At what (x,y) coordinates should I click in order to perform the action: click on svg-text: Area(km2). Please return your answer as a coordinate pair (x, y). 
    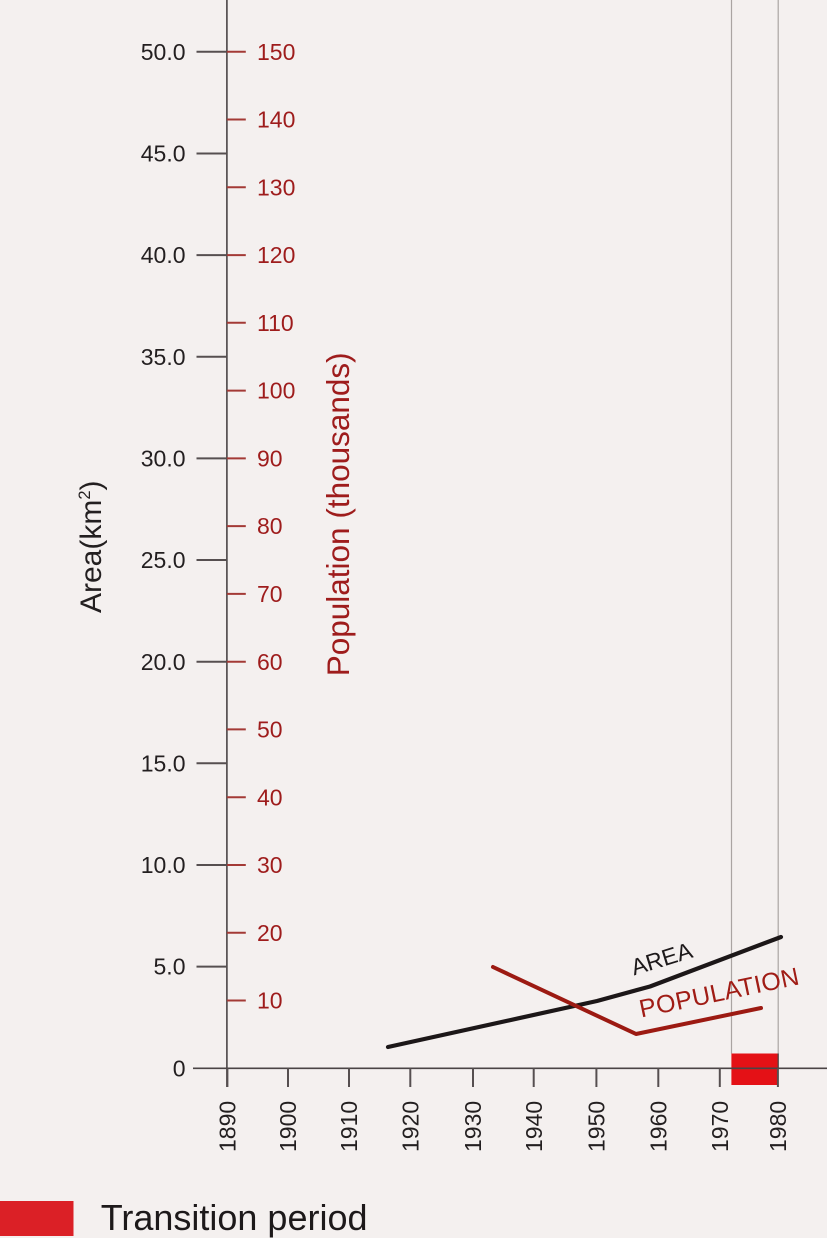
    Looking at the image, I should click on (91, 546).